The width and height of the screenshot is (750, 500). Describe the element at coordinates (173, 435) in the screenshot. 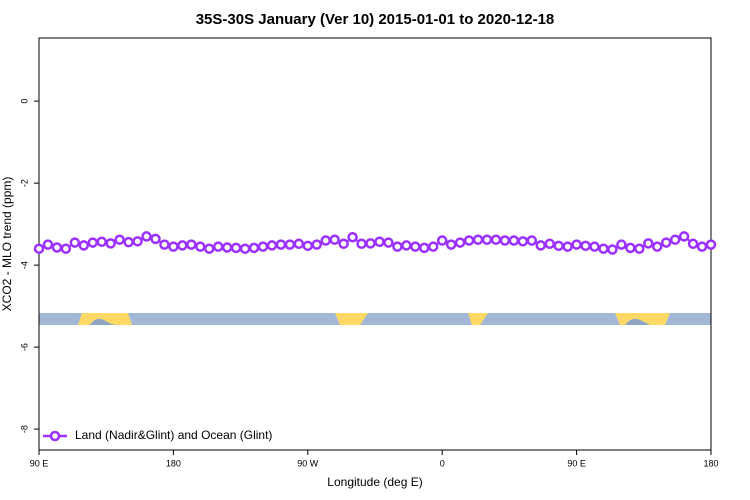

I see `legend-label: Land (Nadir&Glint) and Ocean (Glint)` at that location.